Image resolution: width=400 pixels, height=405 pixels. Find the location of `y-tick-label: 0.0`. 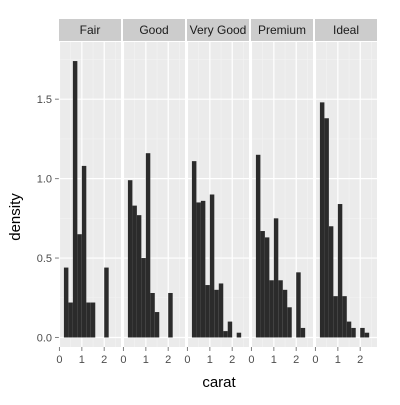

y-tick-label: 0.0 is located at coordinates (44, 338).